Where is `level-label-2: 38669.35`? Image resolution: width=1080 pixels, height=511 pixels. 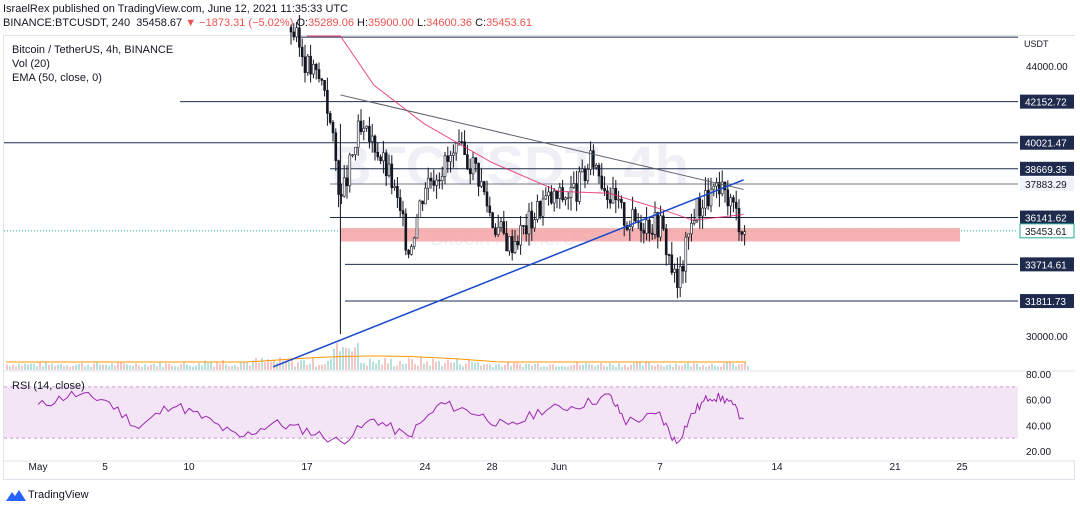
level-label-2: 38669.35 is located at coordinates (1046, 170).